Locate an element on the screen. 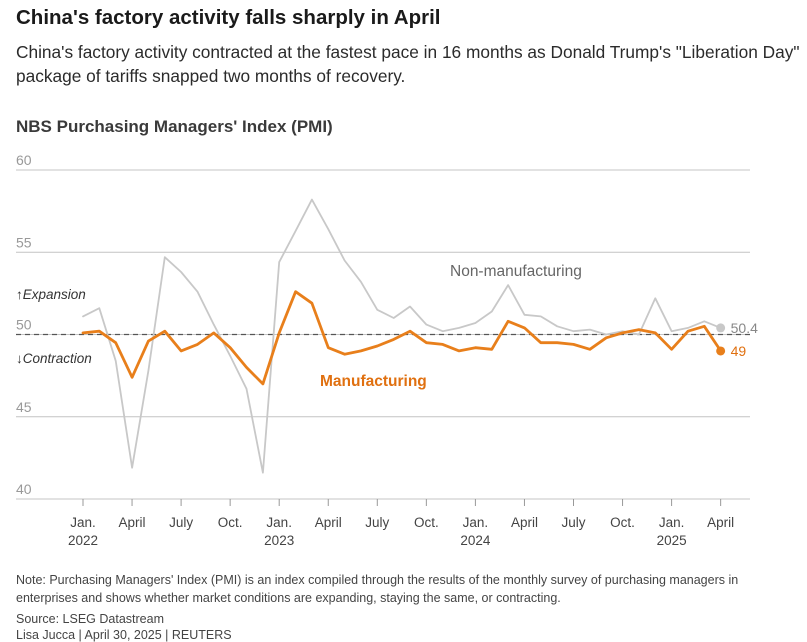 The height and width of the screenshot is (642, 807). x-tick-label-year: 2023 is located at coordinates (279, 540).